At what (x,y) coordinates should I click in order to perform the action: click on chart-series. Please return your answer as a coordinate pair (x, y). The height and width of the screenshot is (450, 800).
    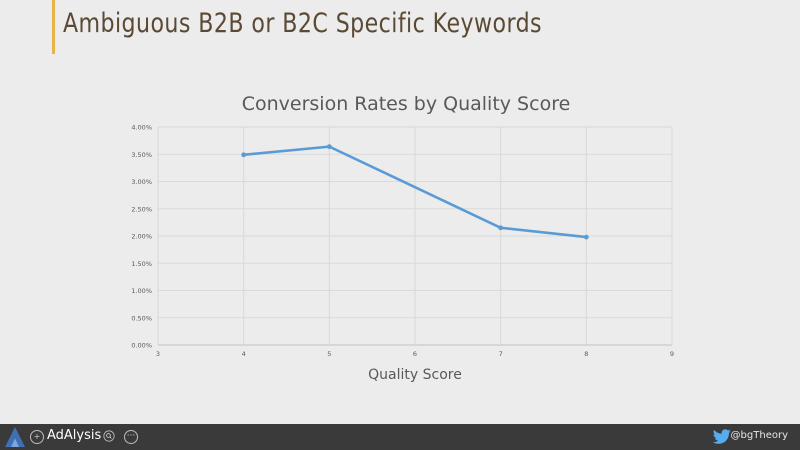
    Looking at the image, I should click on (415, 192).